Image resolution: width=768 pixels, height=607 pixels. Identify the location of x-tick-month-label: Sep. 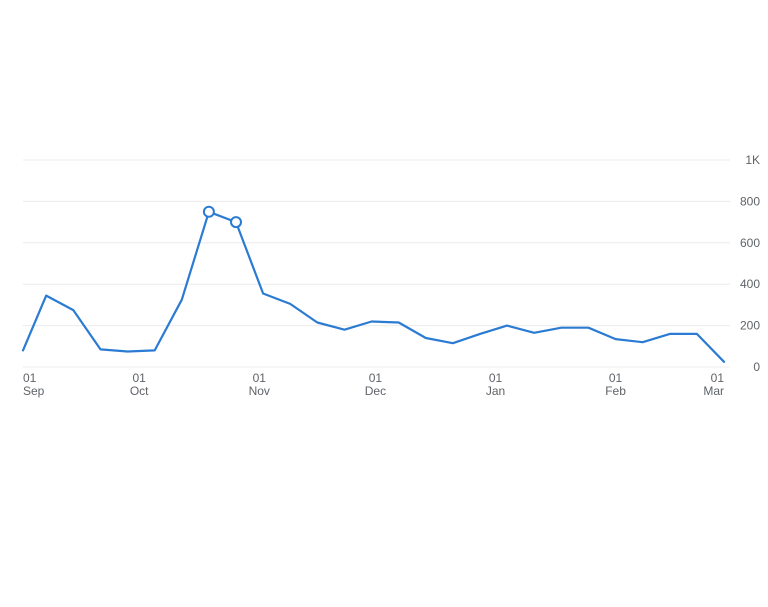
(34, 391).